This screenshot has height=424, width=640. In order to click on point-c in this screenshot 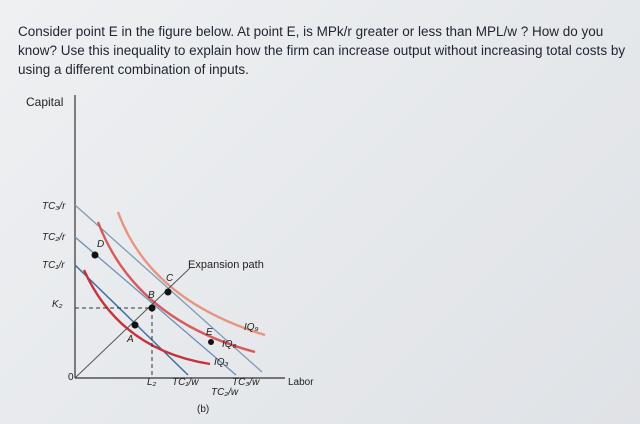, I will do `click(168, 292)`.